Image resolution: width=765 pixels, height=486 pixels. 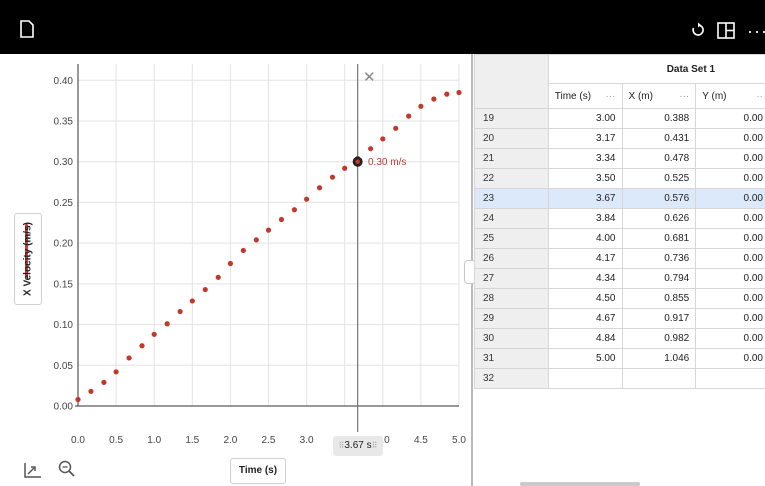 What do you see at coordinates (659, 278) in the screenshot?
I see `x-cell: 0.794` at bounding box center [659, 278].